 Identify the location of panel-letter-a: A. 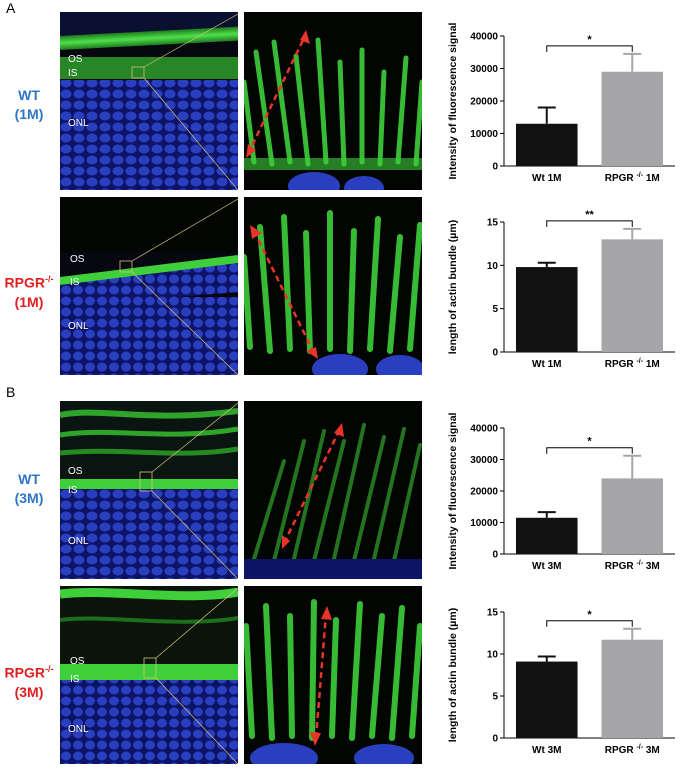
(11, 8).